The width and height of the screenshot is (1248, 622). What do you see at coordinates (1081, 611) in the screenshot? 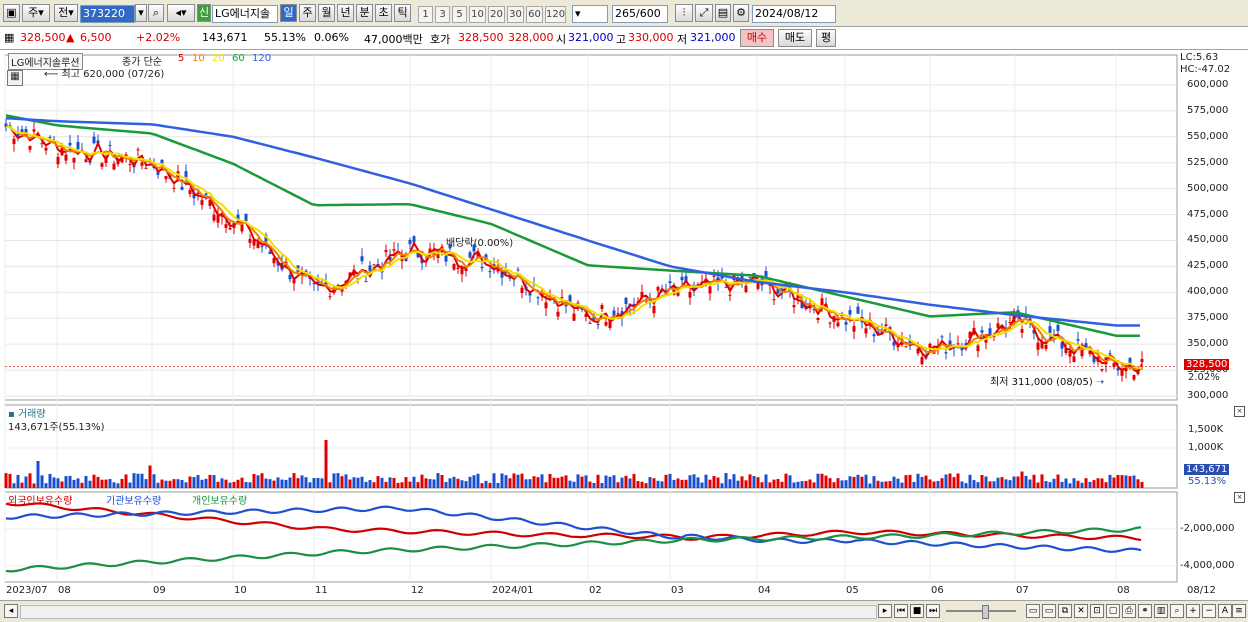
I see `cross-icon: ✕` at bounding box center [1081, 611].